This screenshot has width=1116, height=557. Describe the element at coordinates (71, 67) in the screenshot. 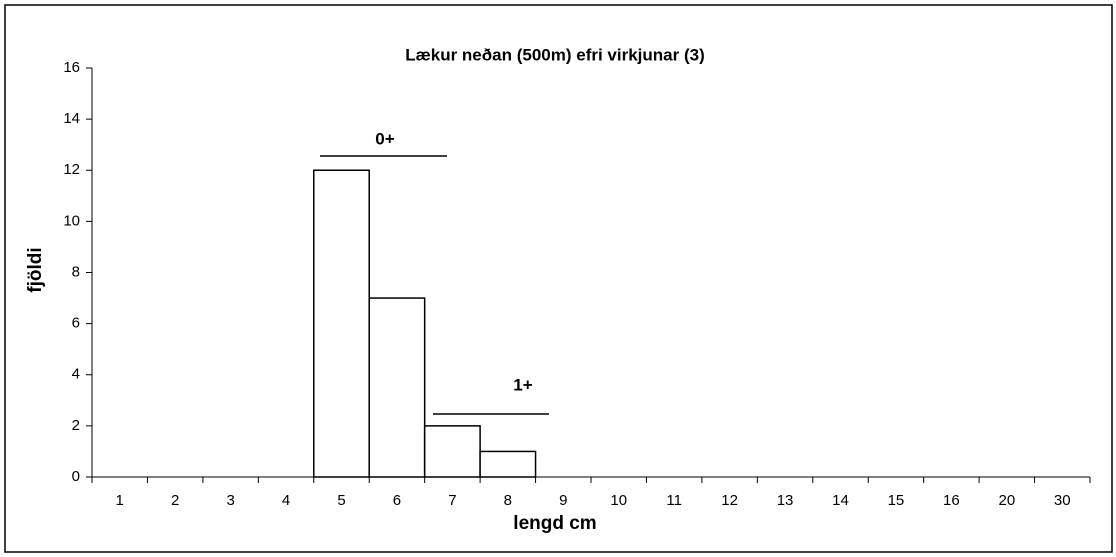

I see `y-tick-label: 16` at that location.